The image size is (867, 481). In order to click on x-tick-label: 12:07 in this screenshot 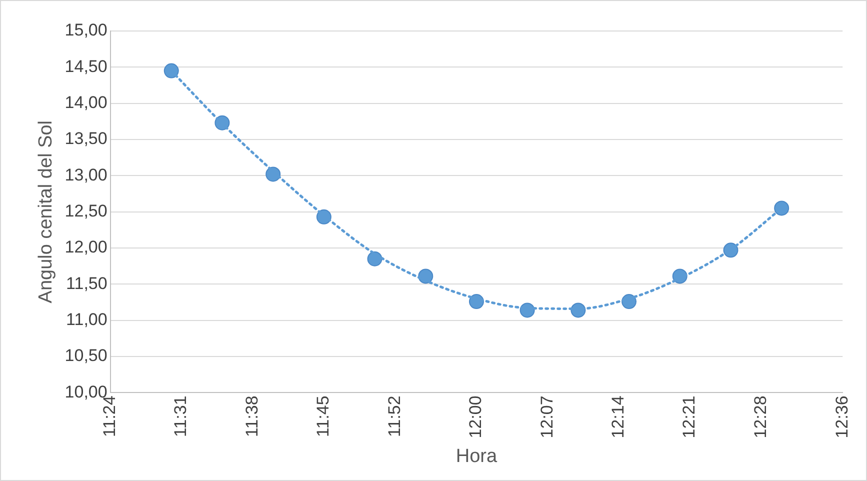, I will do `click(546, 417)`.